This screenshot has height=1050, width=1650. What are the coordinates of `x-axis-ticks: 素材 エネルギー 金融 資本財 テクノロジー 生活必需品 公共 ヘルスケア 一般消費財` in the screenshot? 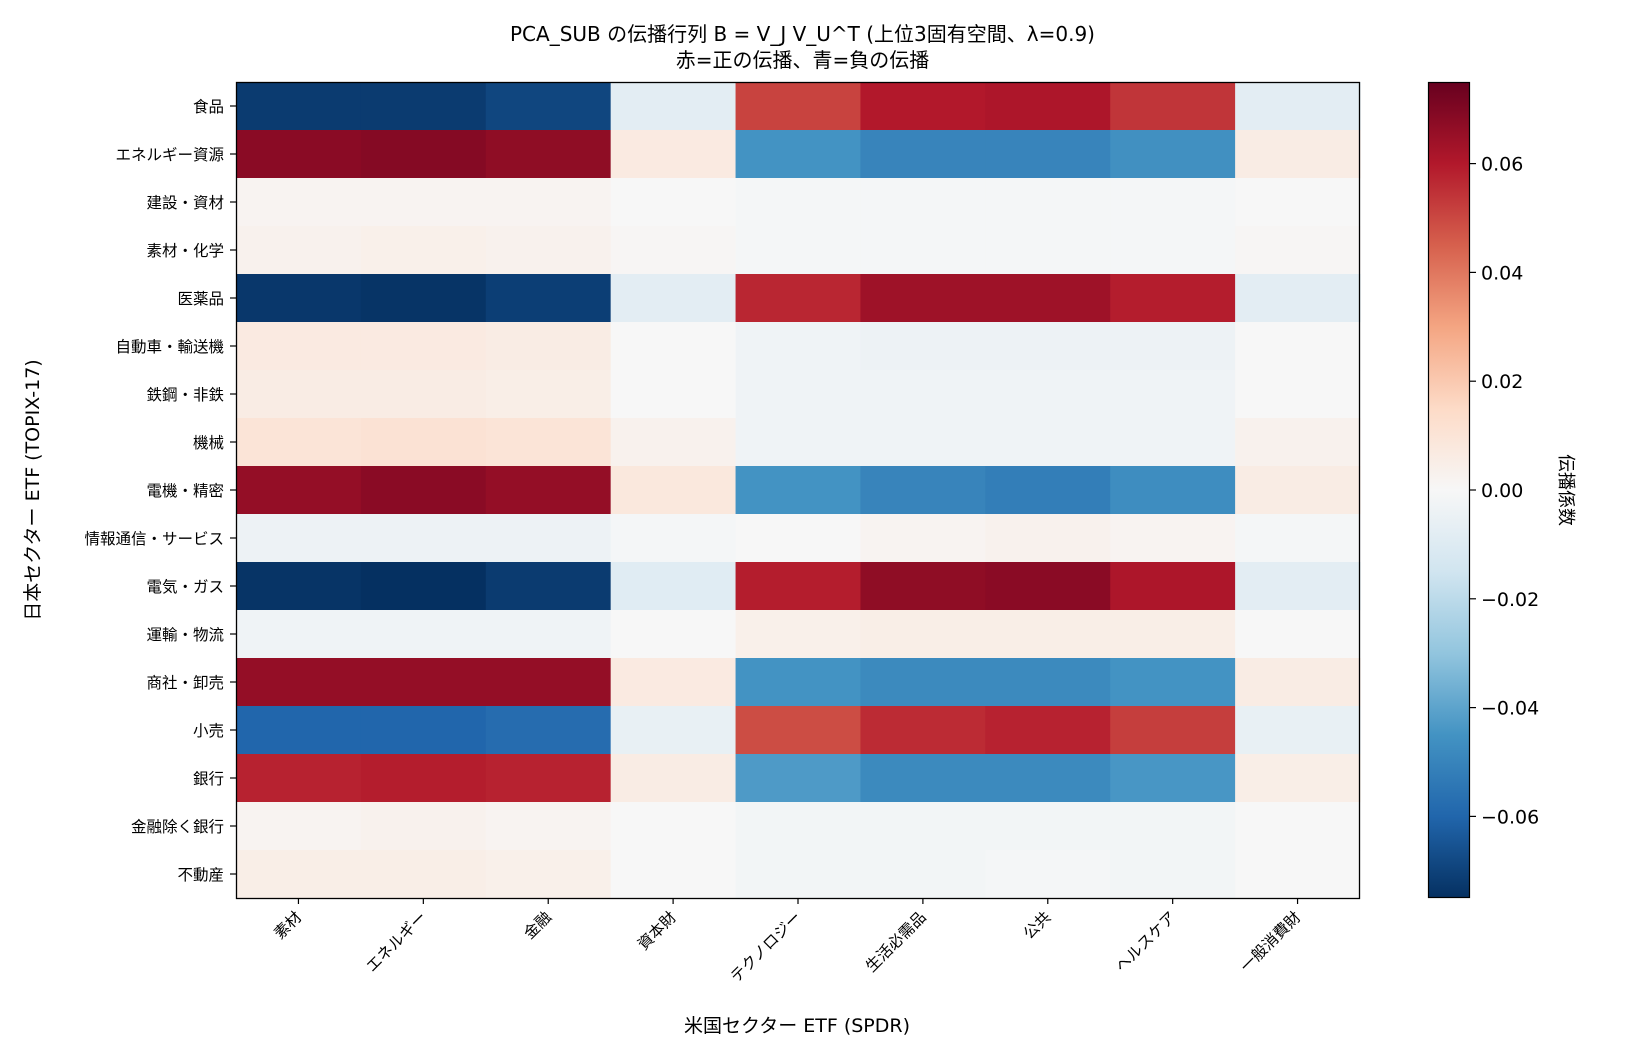 It's located at (787, 942).